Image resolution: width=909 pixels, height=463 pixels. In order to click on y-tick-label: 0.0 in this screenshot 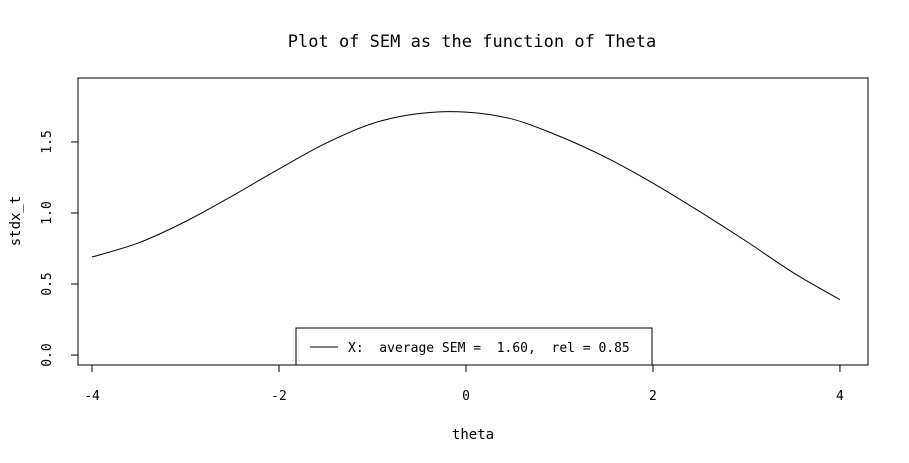, I will do `click(47, 354)`.